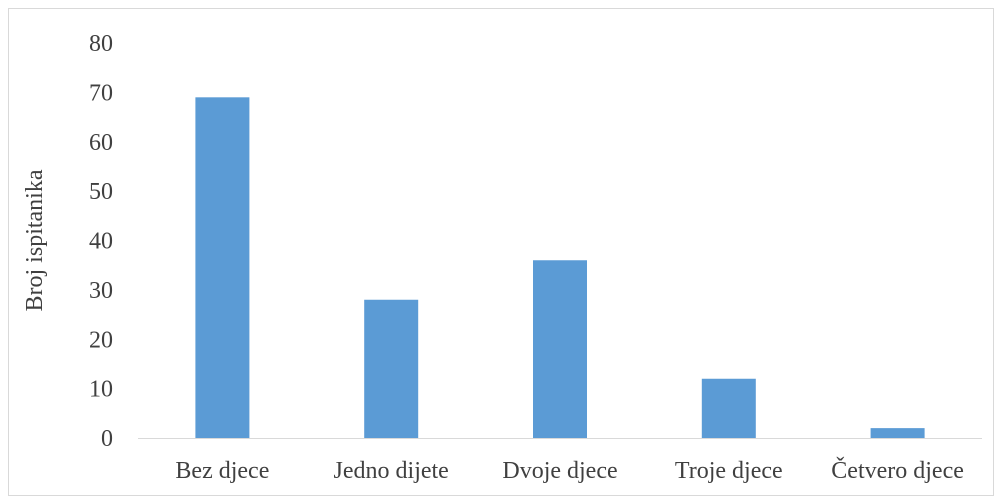 The width and height of the screenshot is (1002, 499). I want to click on y-tick-label: 50, so click(101, 192).